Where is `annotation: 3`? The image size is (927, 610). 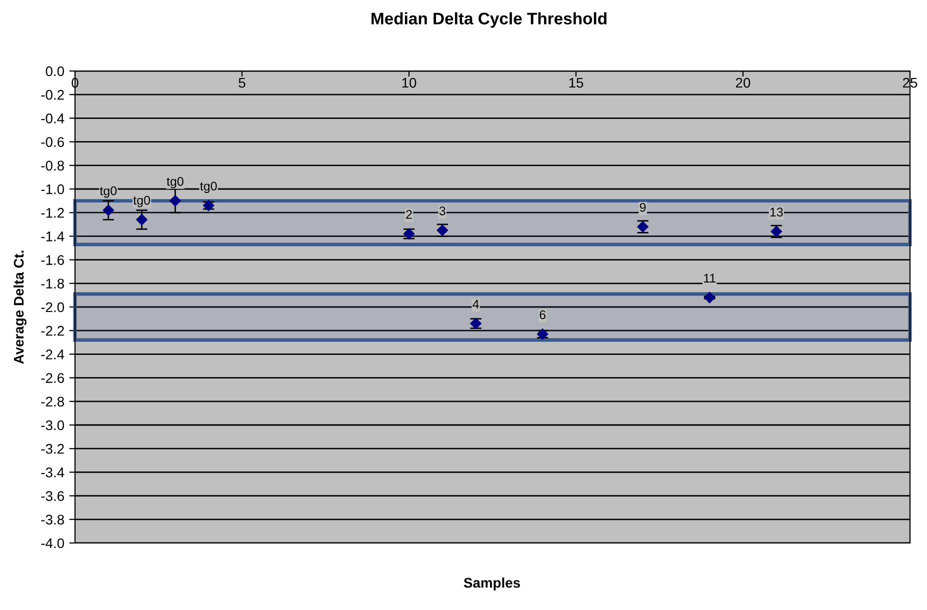 annotation: 3 is located at coordinates (442, 211).